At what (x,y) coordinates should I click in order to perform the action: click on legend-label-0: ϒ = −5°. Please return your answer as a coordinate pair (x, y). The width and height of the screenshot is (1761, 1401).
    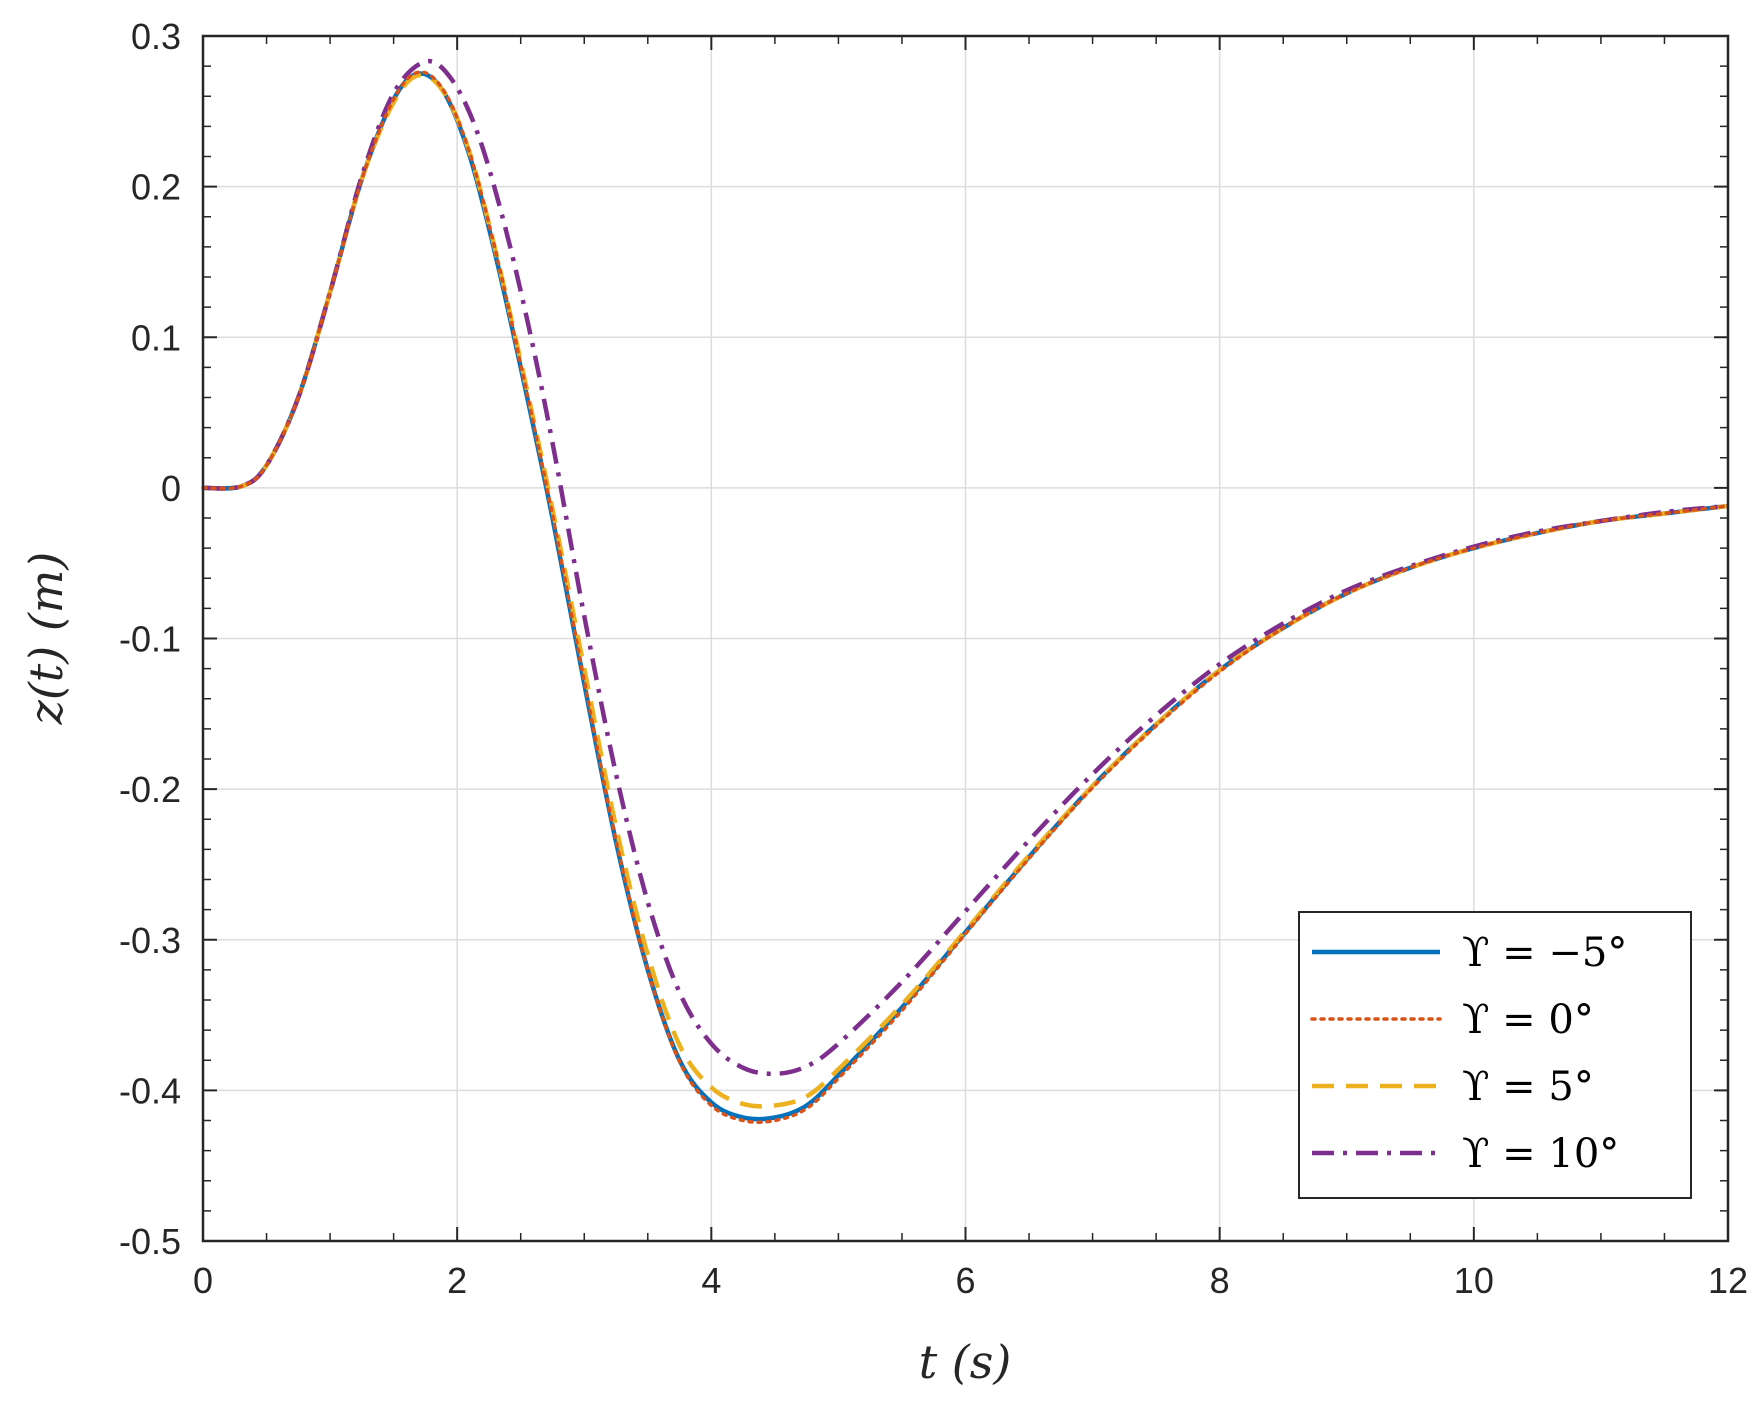
    Looking at the image, I should click on (1544, 953).